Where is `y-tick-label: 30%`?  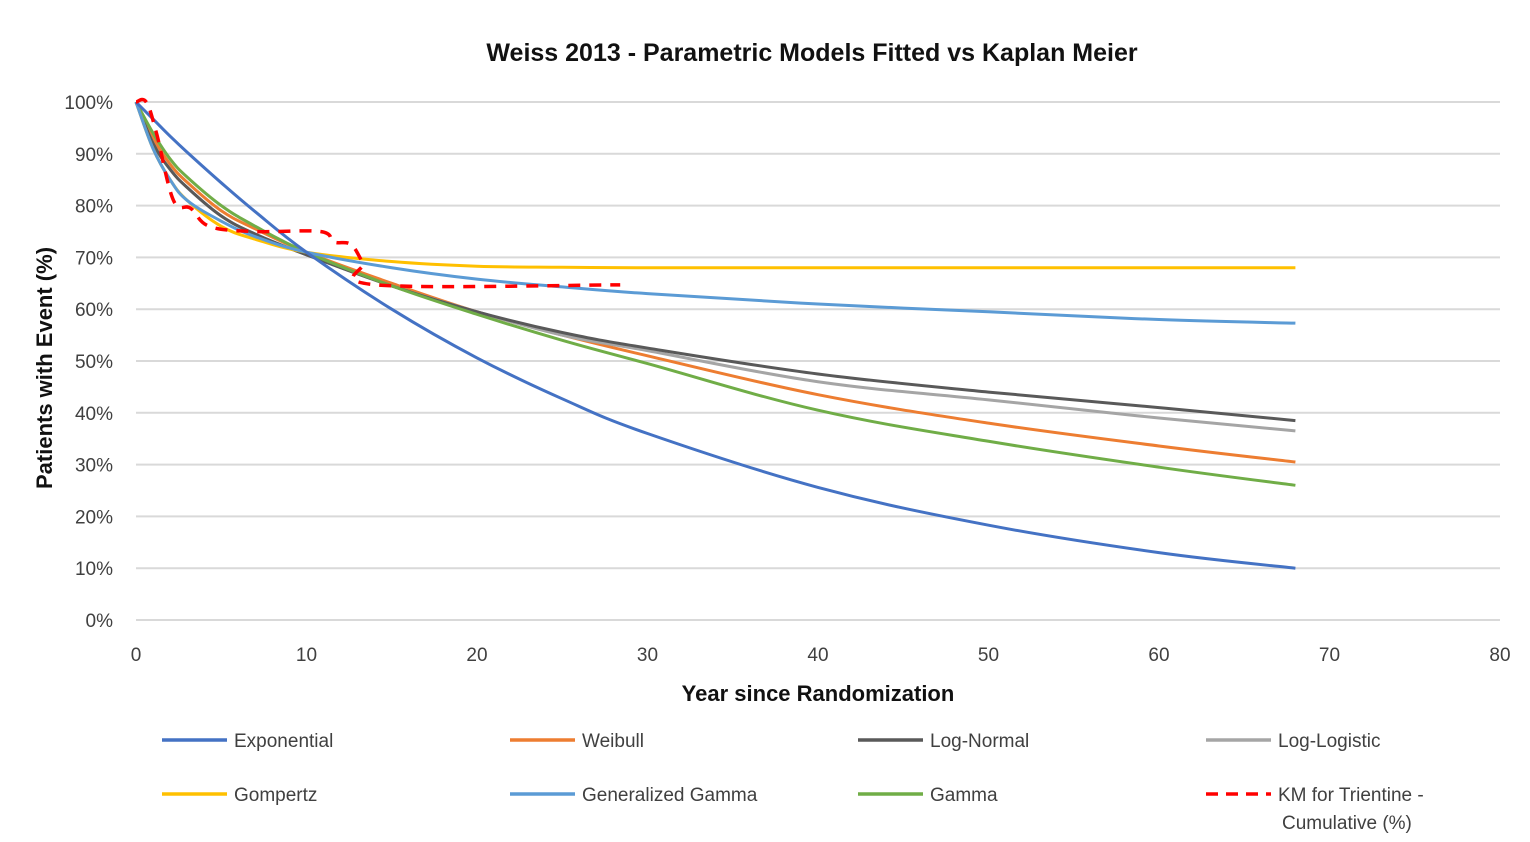
y-tick-label: 30% is located at coordinates (94, 466).